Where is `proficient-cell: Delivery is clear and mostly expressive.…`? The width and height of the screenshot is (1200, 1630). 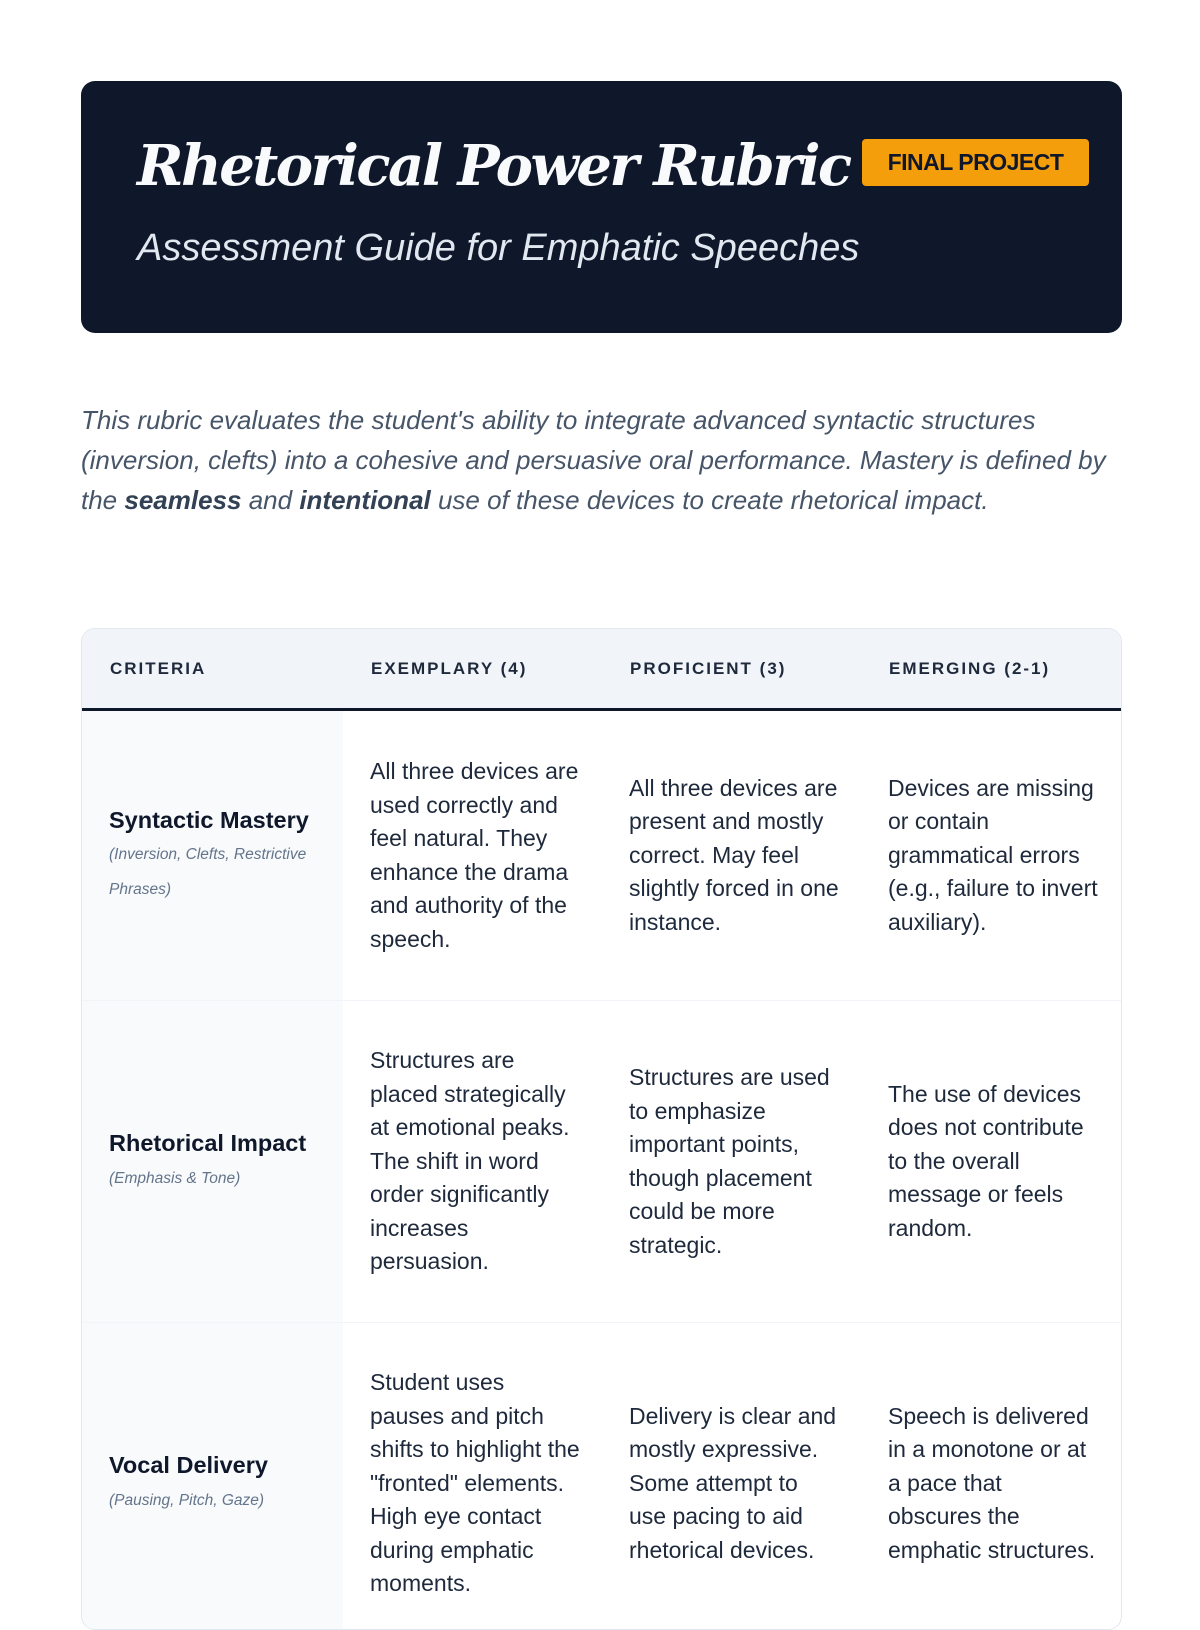 proficient-cell: Delivery is clear and mostly expressive.… is located at coordinates (731, 1476).